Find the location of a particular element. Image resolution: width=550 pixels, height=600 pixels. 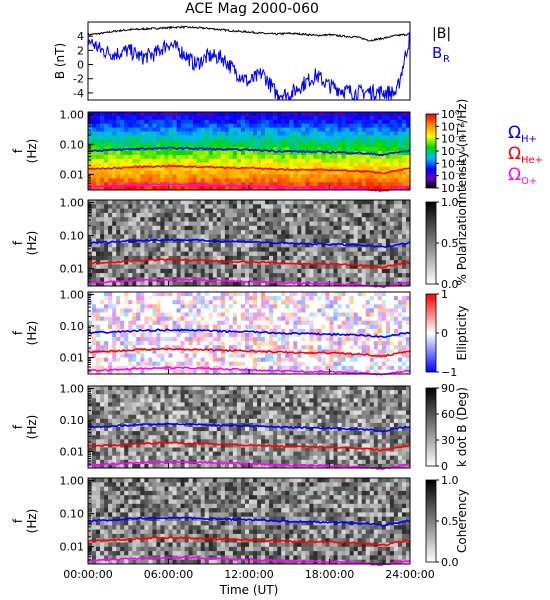

colorbar is located at coordinates (431, 243).